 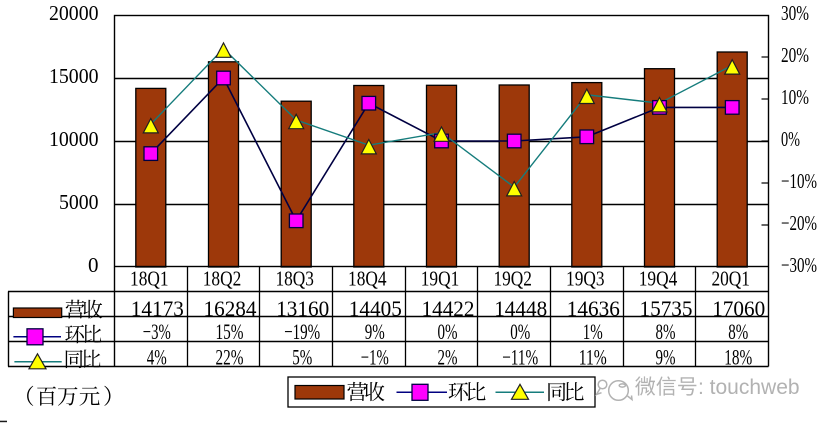 What do you see at coordinates (749, 387) in the screenshot?
I see `svg-text:: touchweb: : touchweb` at bounding box center [749, 387].